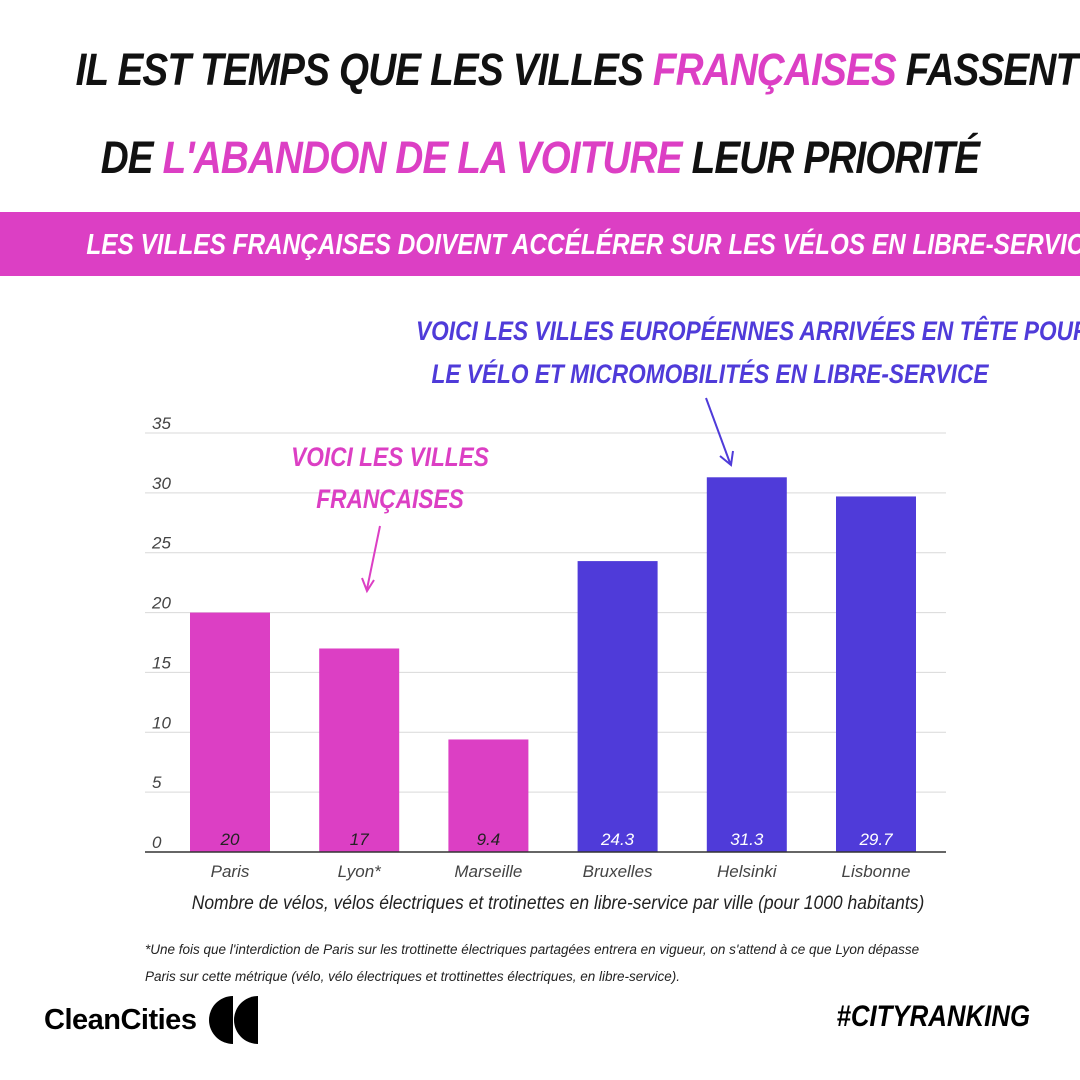  Describe the element at coordinates (161, 633) in the screenshot. I see `y-tick-layer: 0 5 10 15 20 25 30 35` at that location.